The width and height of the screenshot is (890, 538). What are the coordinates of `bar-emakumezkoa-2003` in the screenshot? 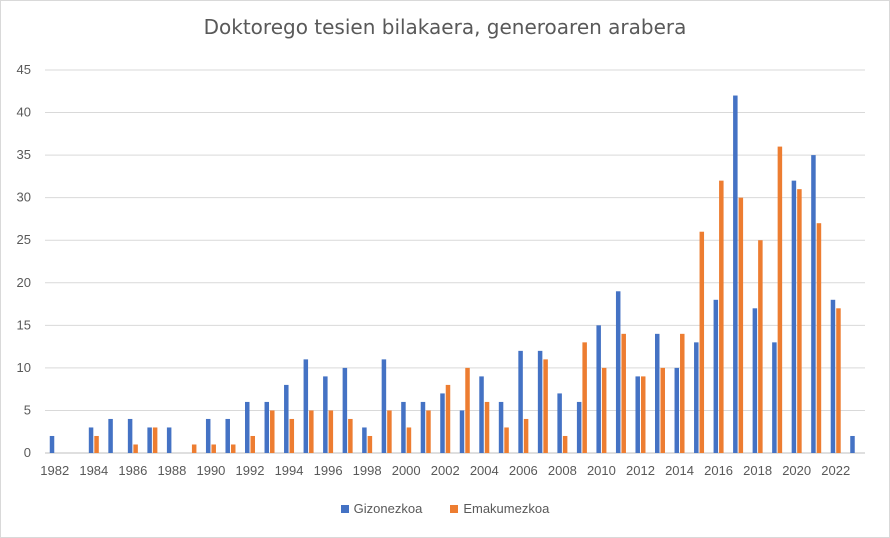 It's located at (467, 410).